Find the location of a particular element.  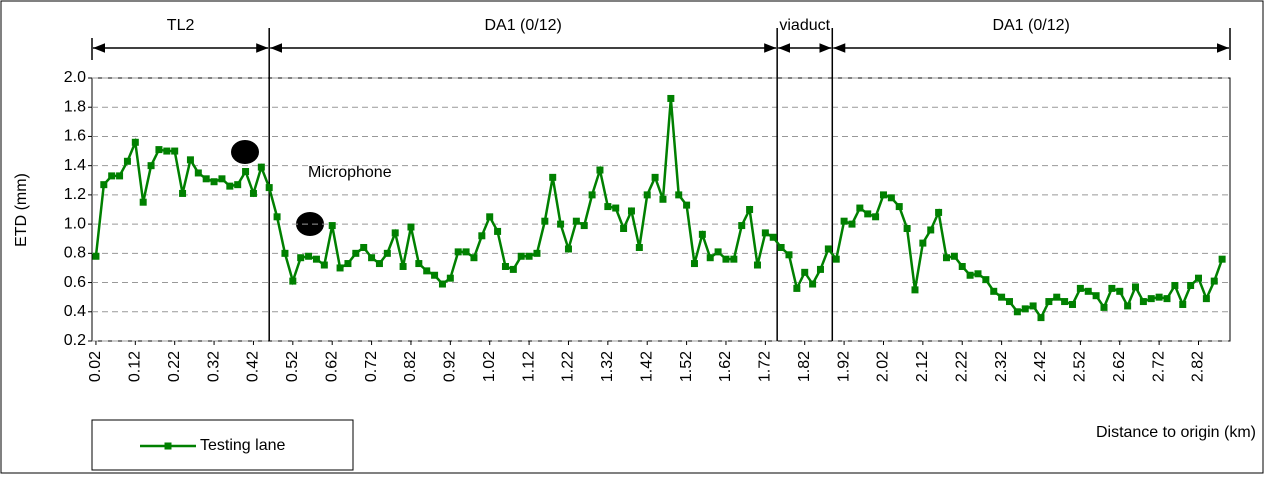

x-tick-label: 1.12 is located at coordinates (528, 366).